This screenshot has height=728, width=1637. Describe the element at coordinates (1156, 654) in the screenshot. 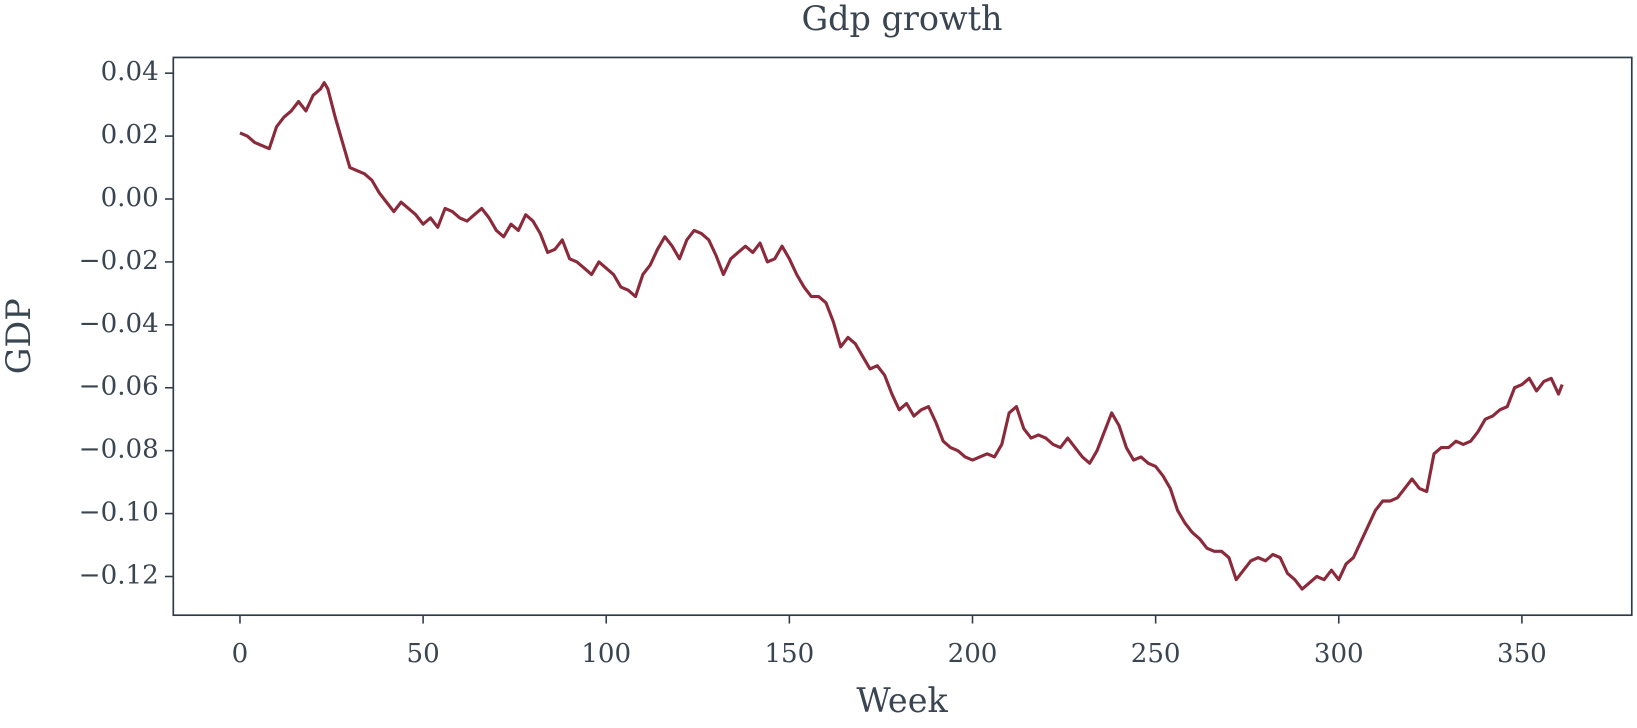

I see `x-tick-label: 250` at that location.